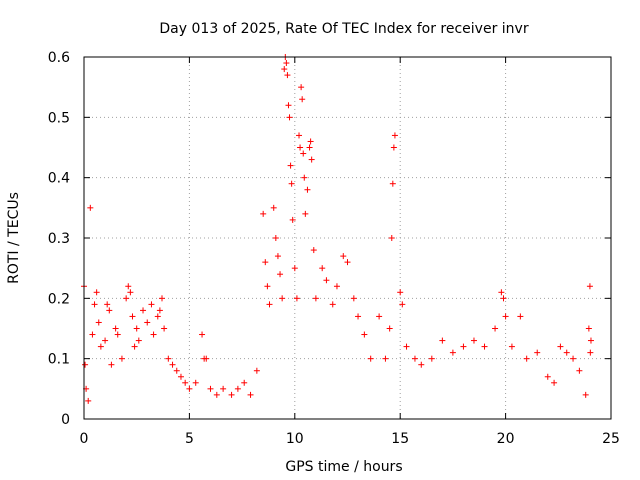 Image resolution: width=640 pixels, height=480 pixels. What do you see at coordinates (506, 439) in the screenshot?
I see `x-tick-label: 20` at bounding box center [506, 439].